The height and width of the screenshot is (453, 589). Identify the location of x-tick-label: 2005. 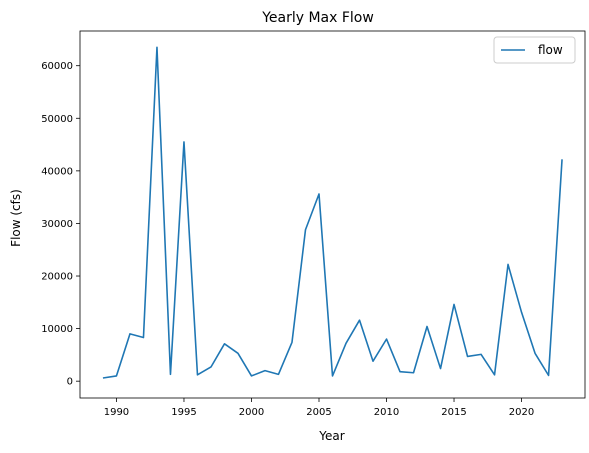
(318, 412).